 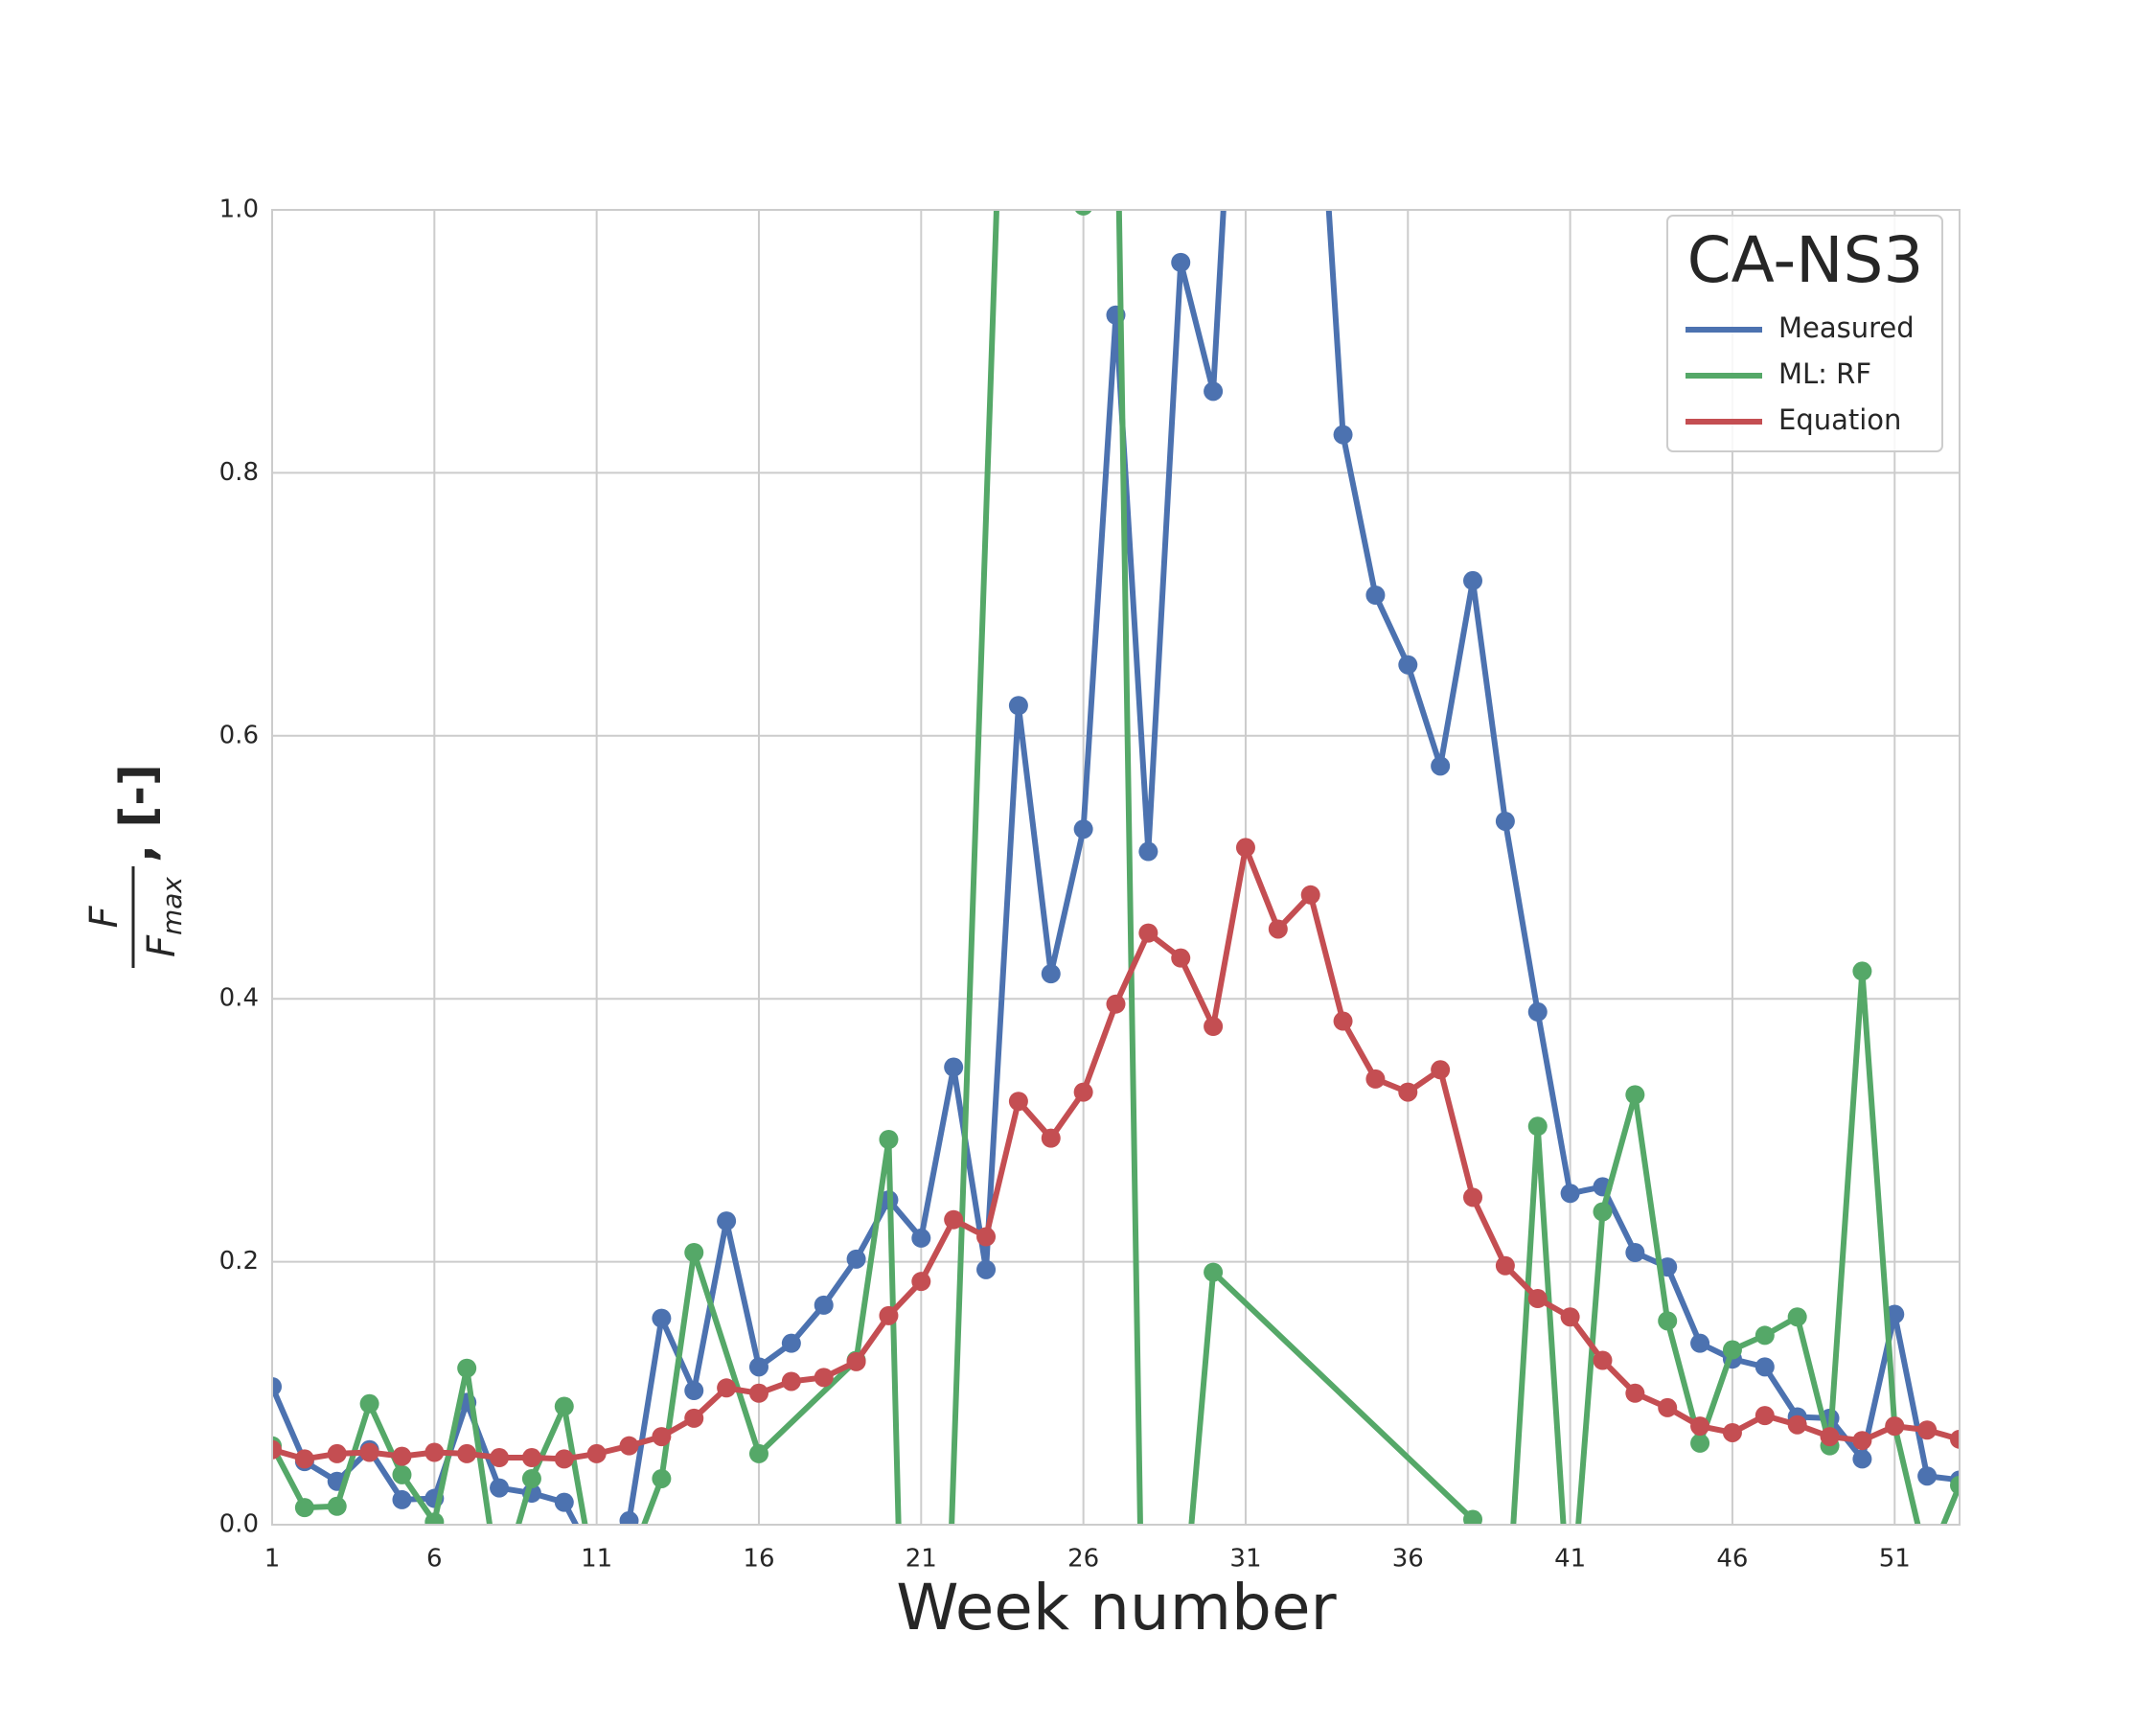 I want to click on legend-label: Equation, so click(x=1839, y=420).